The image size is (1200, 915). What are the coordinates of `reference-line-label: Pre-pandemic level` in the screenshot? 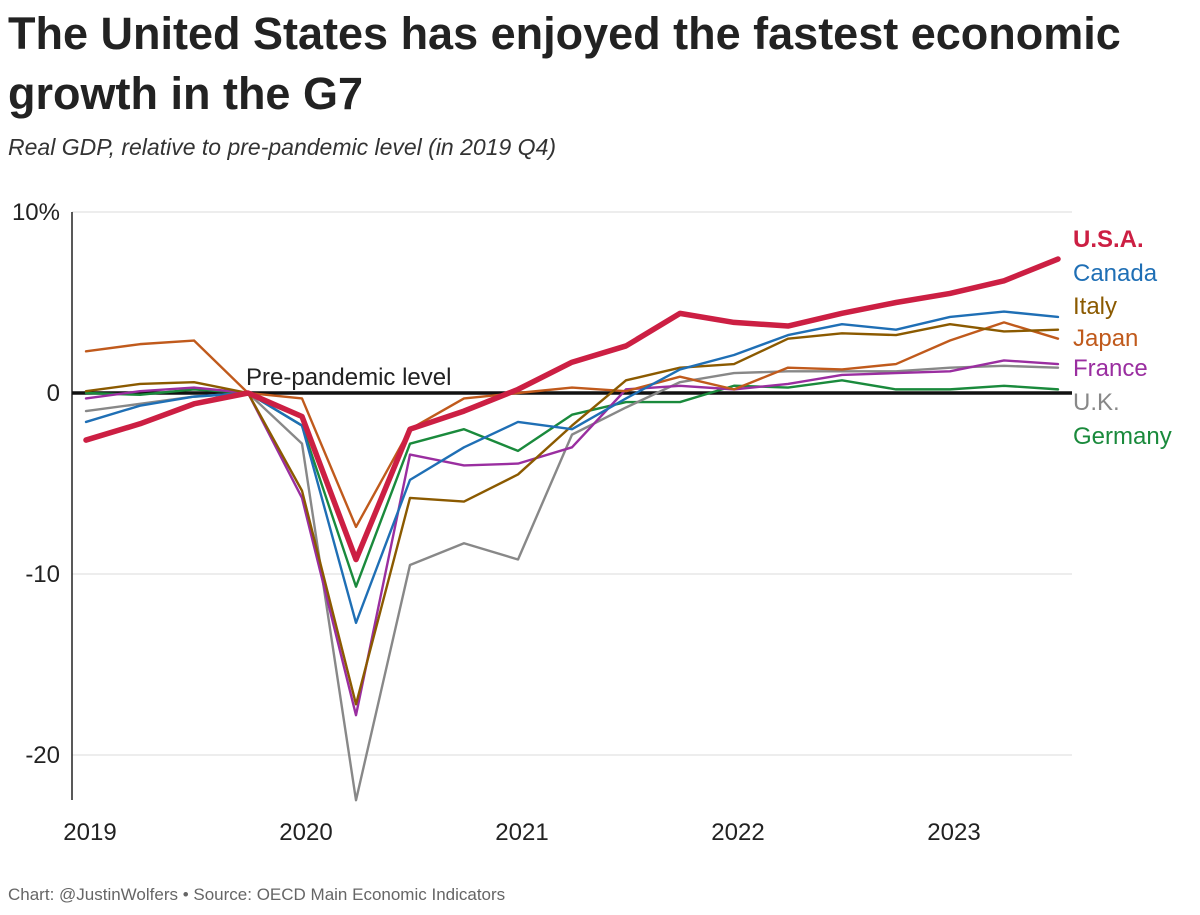 It's located at (348, 377).